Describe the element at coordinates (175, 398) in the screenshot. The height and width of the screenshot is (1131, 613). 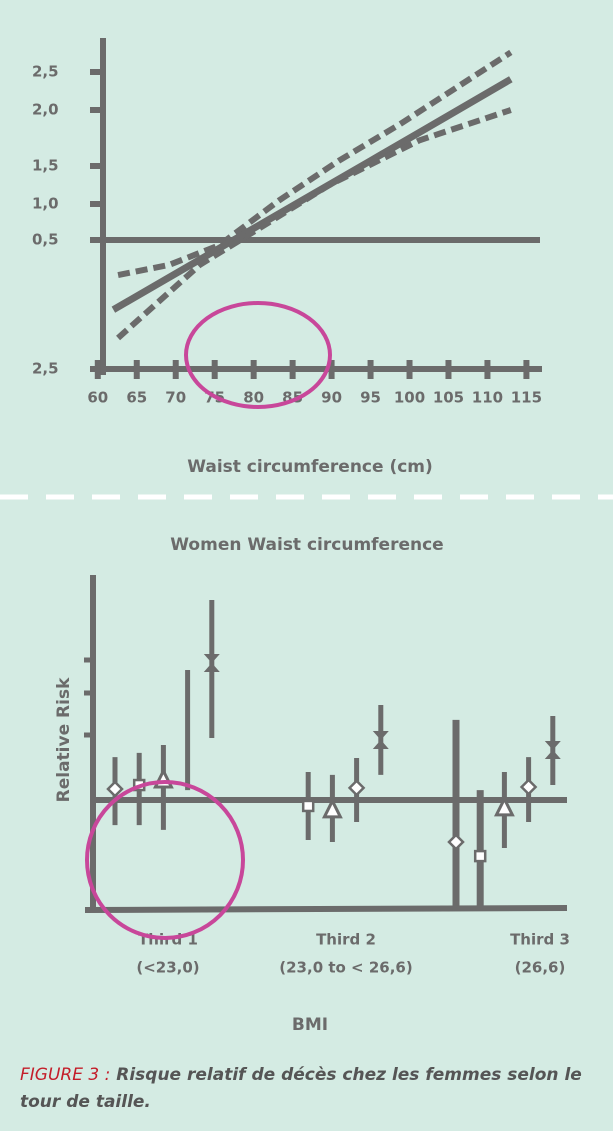
I see `x-tick-label: 70` at that location.